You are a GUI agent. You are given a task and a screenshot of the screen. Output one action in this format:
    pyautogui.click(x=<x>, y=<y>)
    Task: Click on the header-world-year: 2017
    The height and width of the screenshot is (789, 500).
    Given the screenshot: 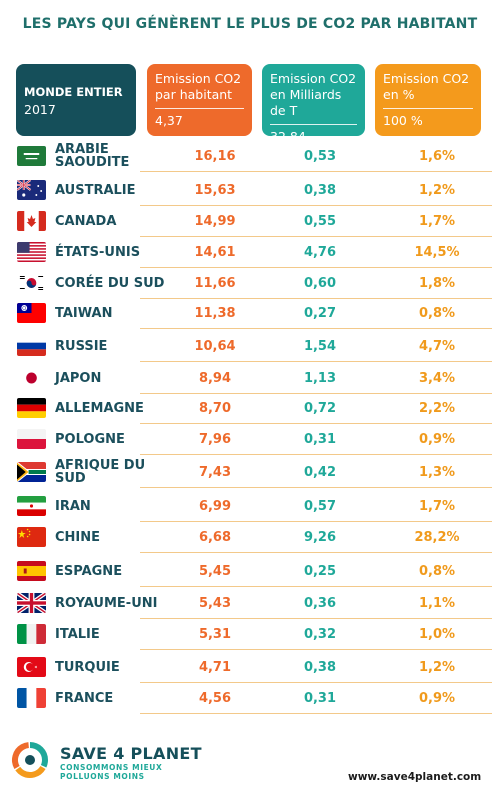 What is the action you would take?
    pyautogui.click(x=40, y=109)
    